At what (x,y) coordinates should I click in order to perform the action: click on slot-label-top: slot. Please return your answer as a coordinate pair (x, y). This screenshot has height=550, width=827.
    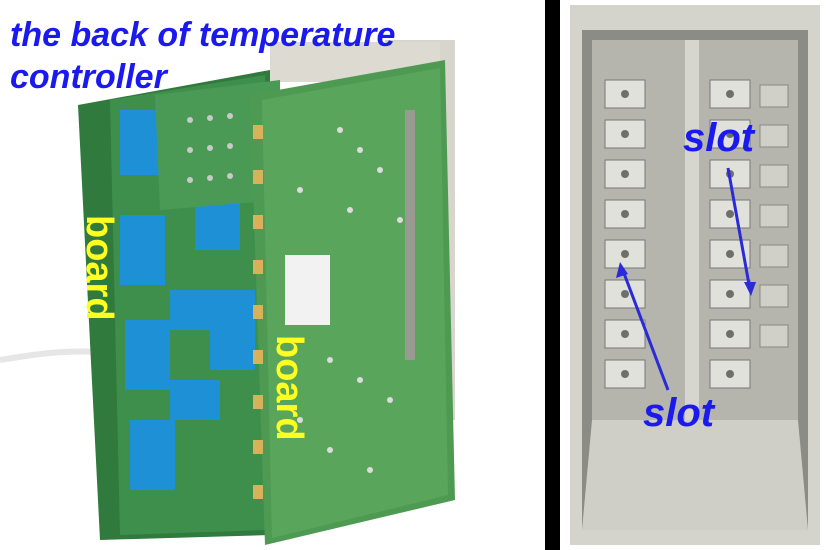
    Looking at the image, I should click on (719, 138).